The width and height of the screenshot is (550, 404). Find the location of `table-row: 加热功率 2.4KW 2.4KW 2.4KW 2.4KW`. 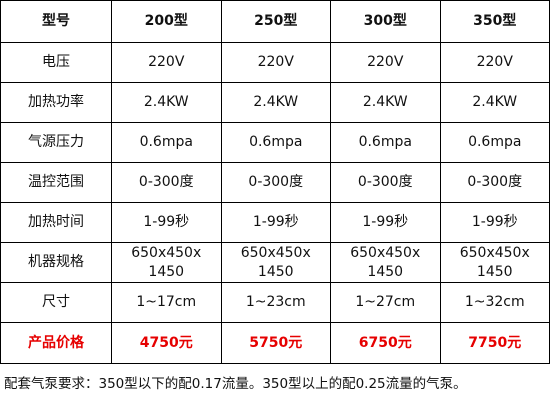

table-row: 加热功率 2.4KW 2.4KW 2.4KW 2.4KW is located at coordinates (275, 102).